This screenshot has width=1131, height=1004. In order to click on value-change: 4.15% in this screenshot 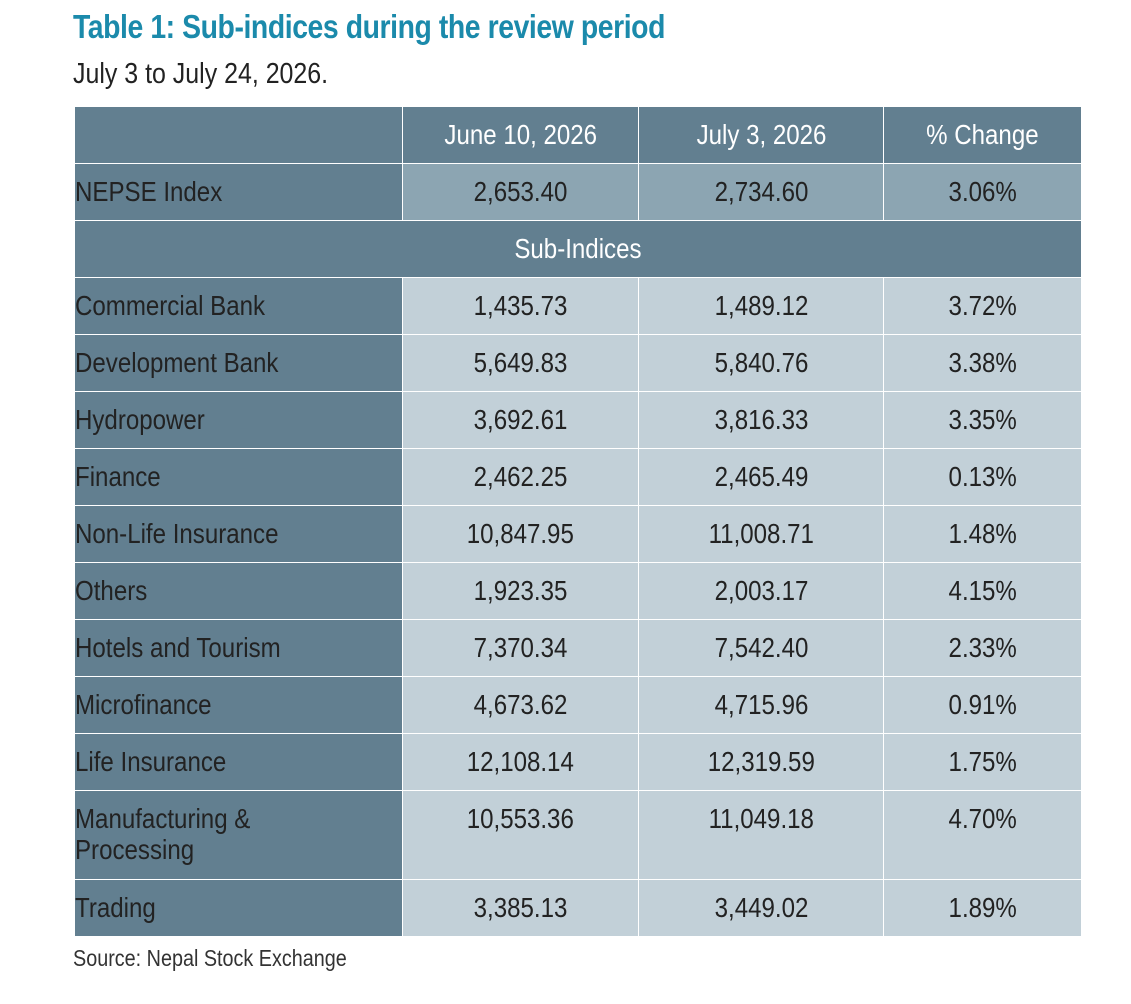, I will do `click(982, 591)`.